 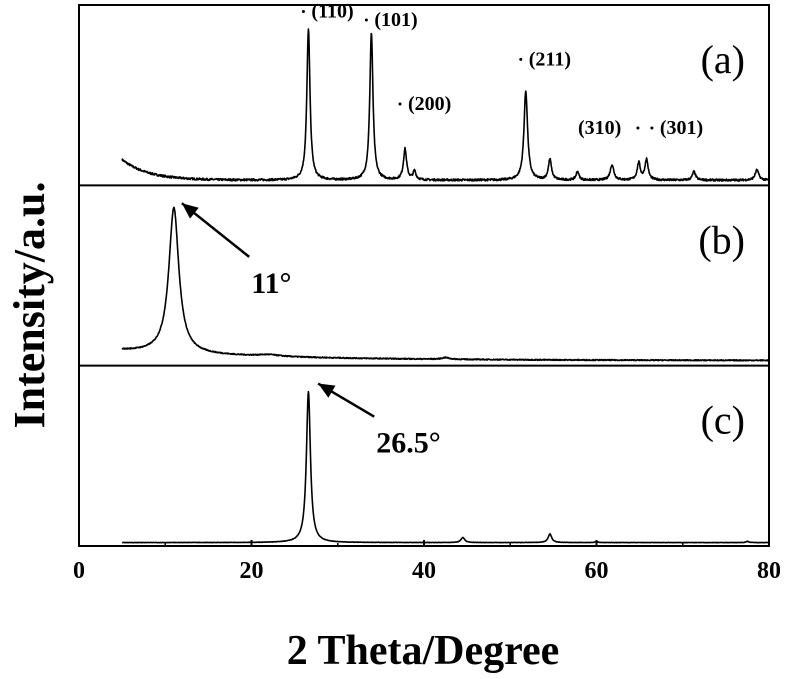 I want to click on panel-label: (c), so click(x=723, y=420).